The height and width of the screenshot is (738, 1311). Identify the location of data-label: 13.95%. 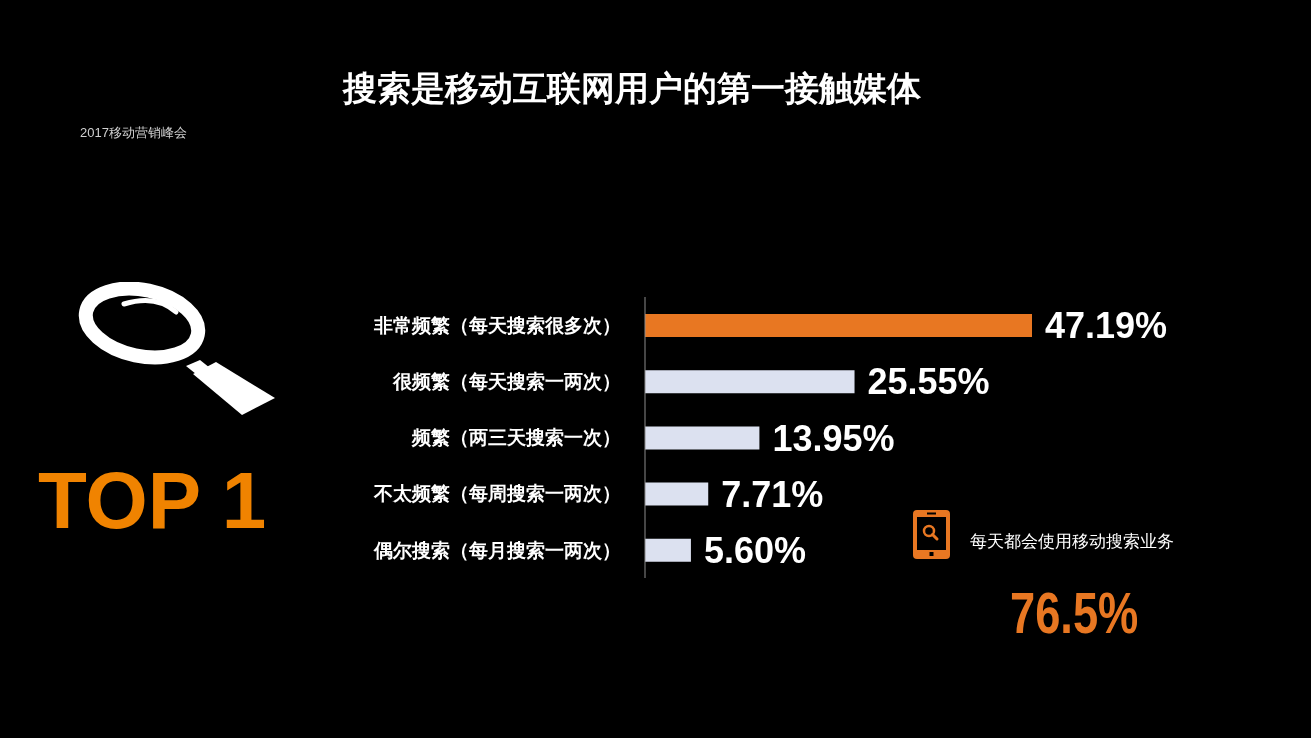
(833, 438).